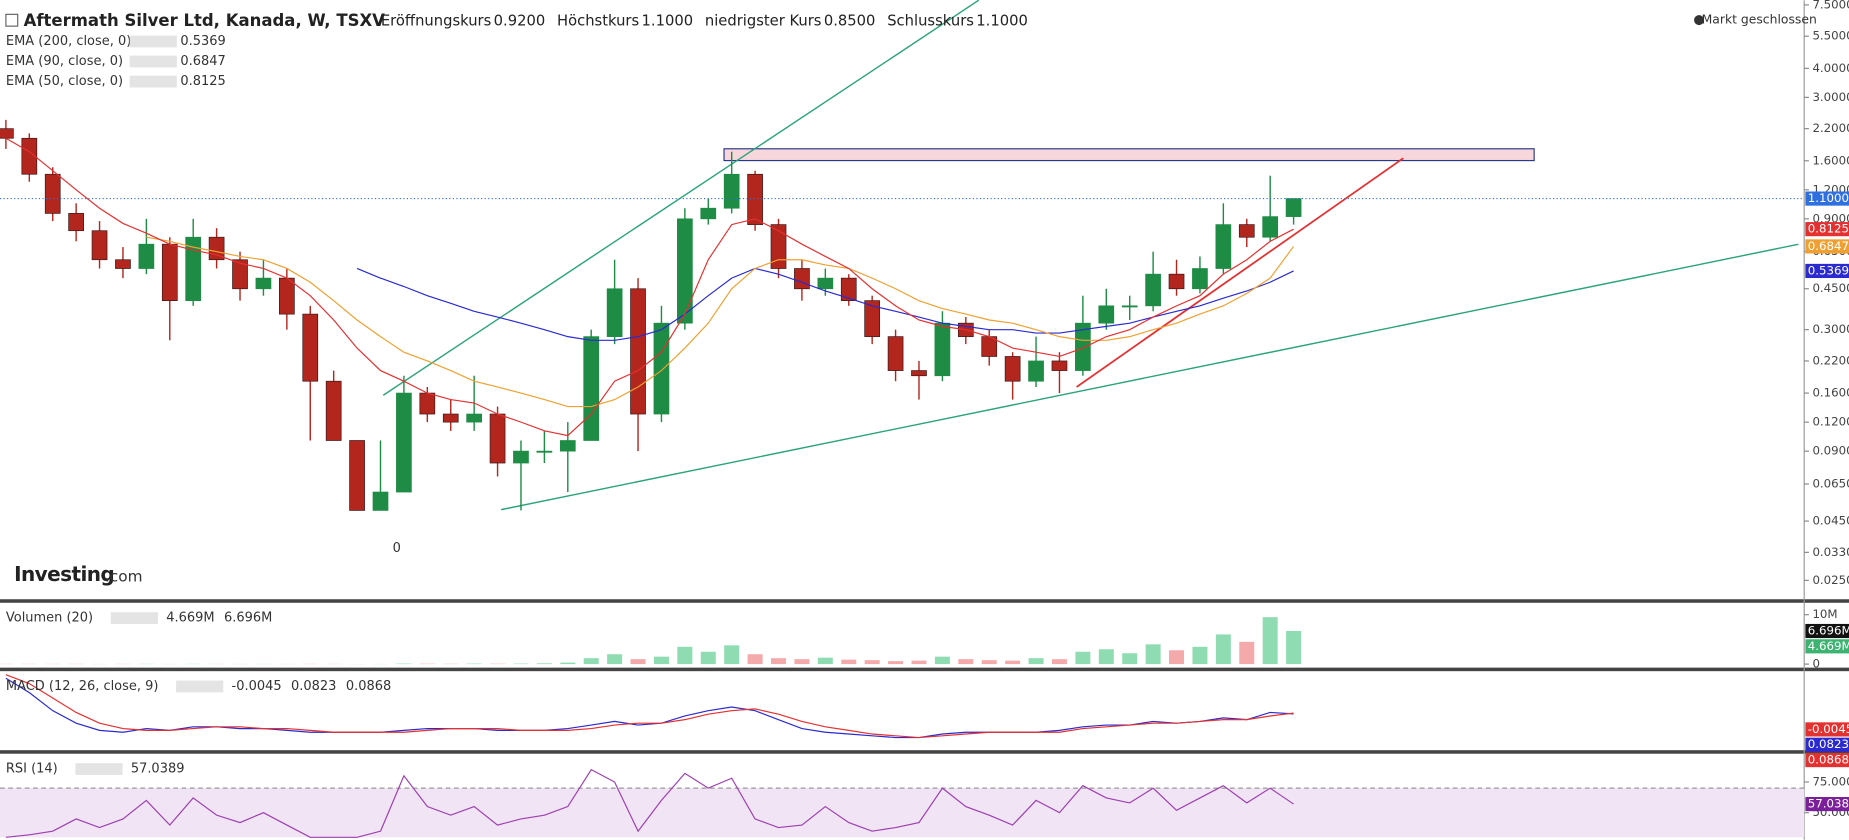  What do you see at coordinates (1240, 272) in the screenshot?
I see `trend-line` at bounding box center [1240, 272].